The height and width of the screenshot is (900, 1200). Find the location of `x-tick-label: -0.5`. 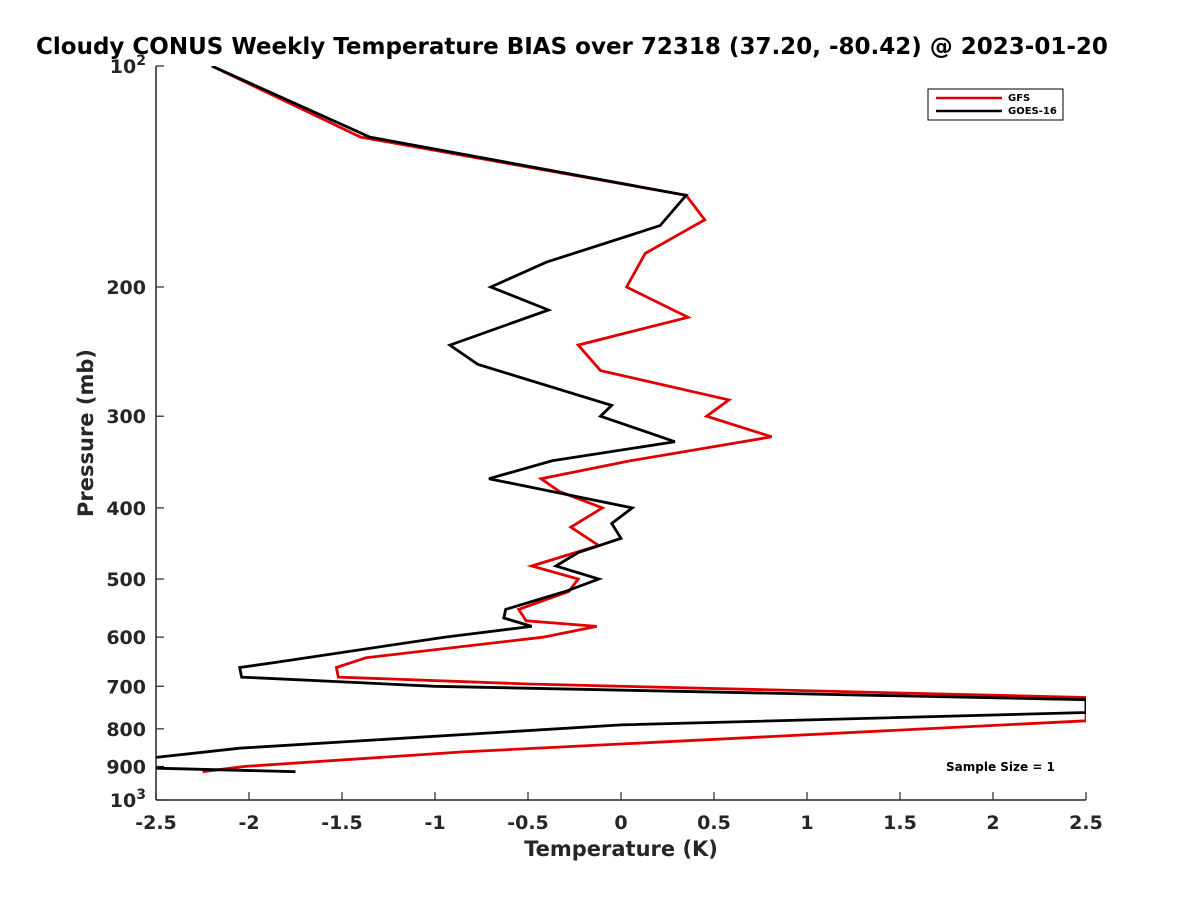

x-tick-label: -0.5 is located at coordinates (528, 823).